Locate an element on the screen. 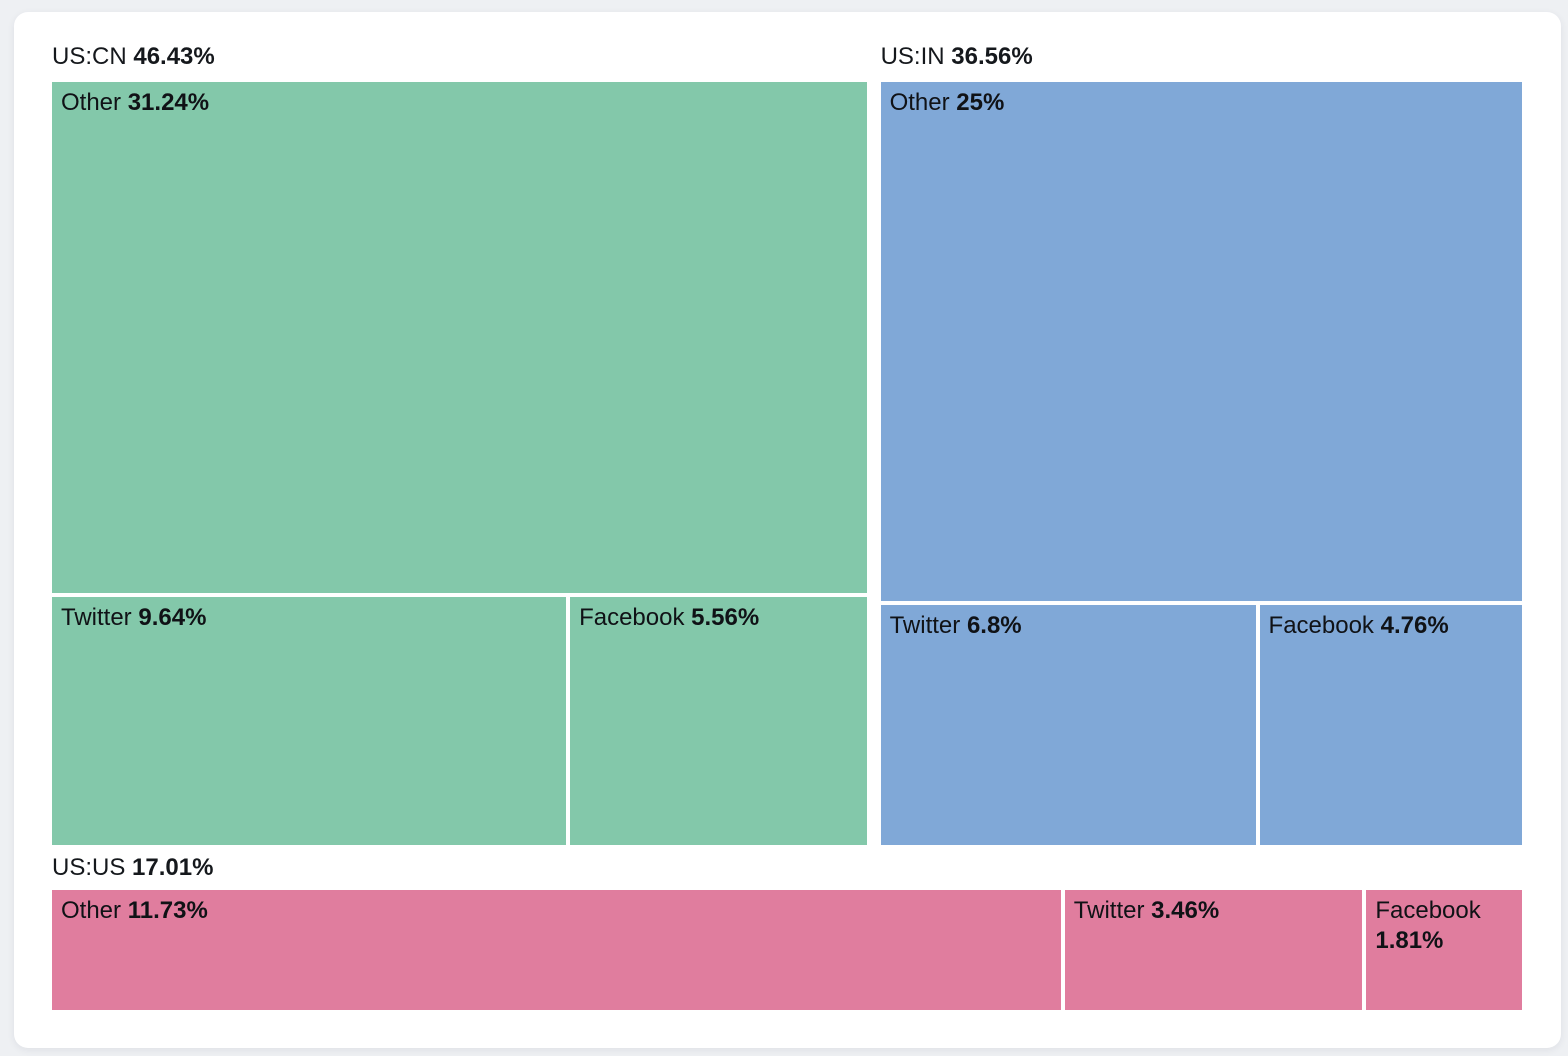  tile-label: Other 25% is located at coordinates (1201, 103).